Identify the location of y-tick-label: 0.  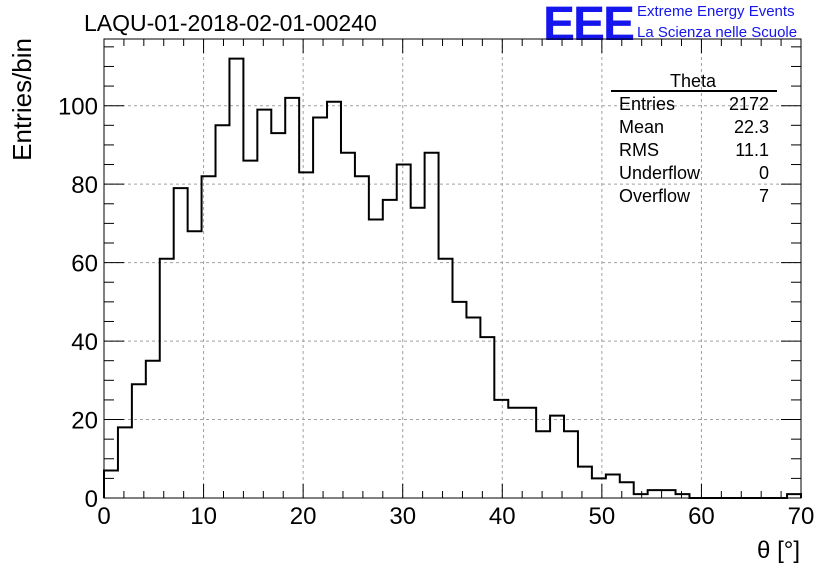
(91, 499).